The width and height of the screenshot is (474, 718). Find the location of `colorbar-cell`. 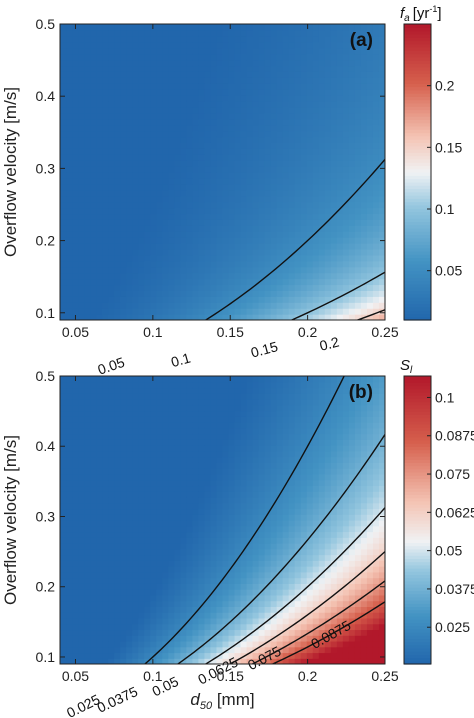

colorbar-cell is located at coordinates (417, 45).